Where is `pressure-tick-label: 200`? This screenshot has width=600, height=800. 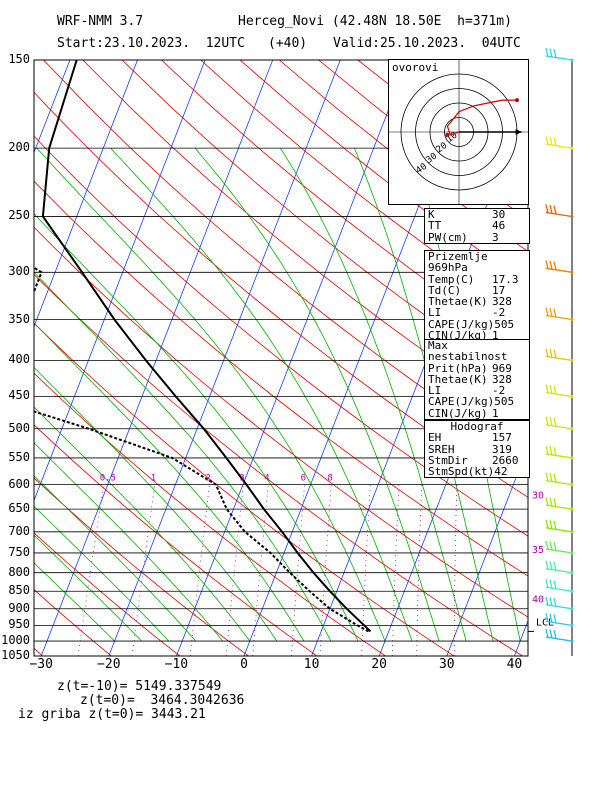 pressure-tick-label: 200 is located at coordinates (19, 147).